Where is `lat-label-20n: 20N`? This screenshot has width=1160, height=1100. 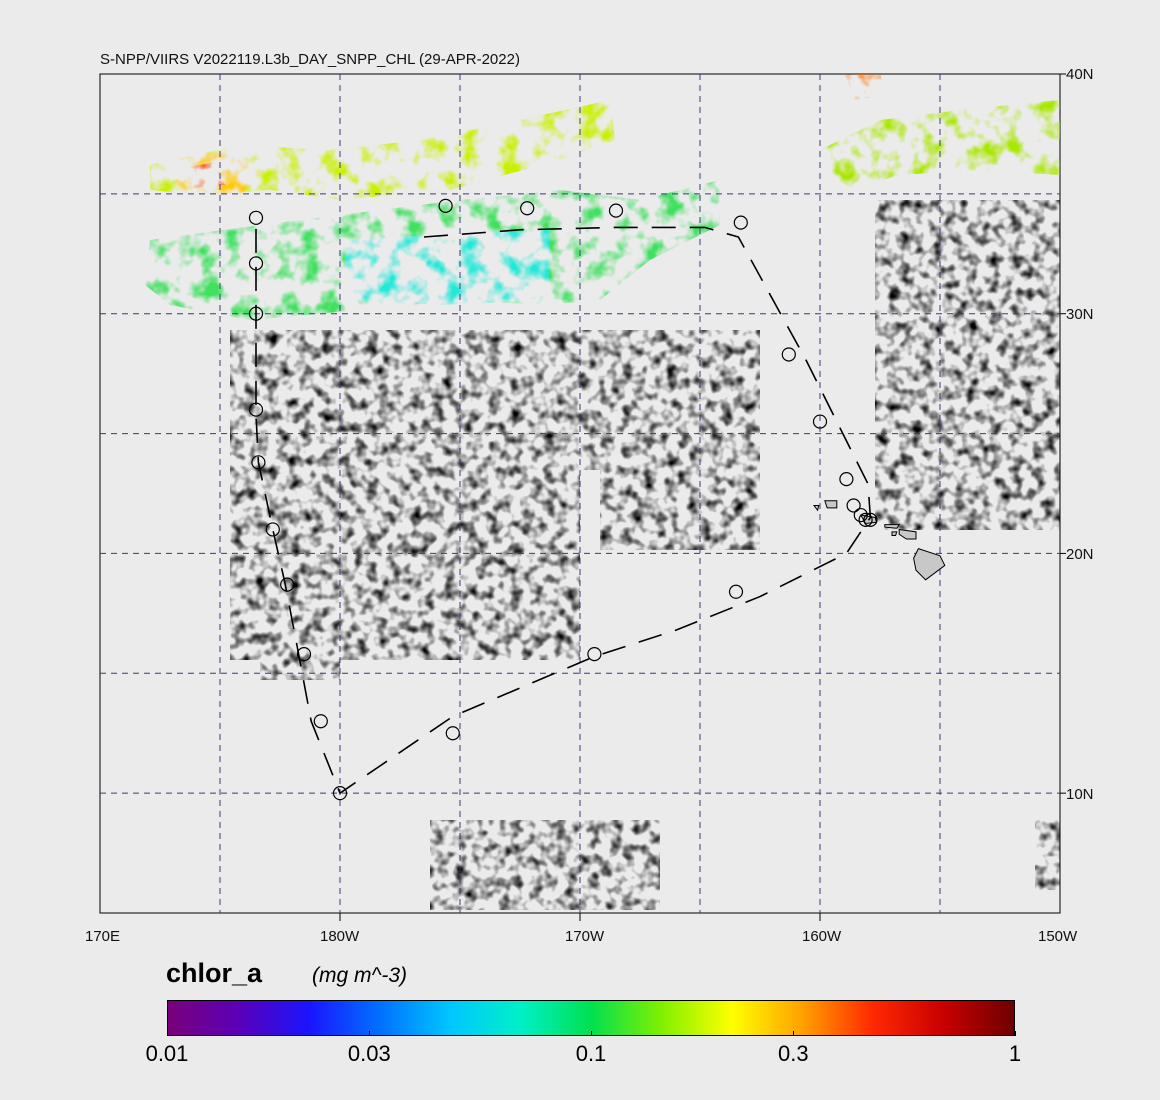
lat-label-20n: 20N is located at coordinates (1080, 554).